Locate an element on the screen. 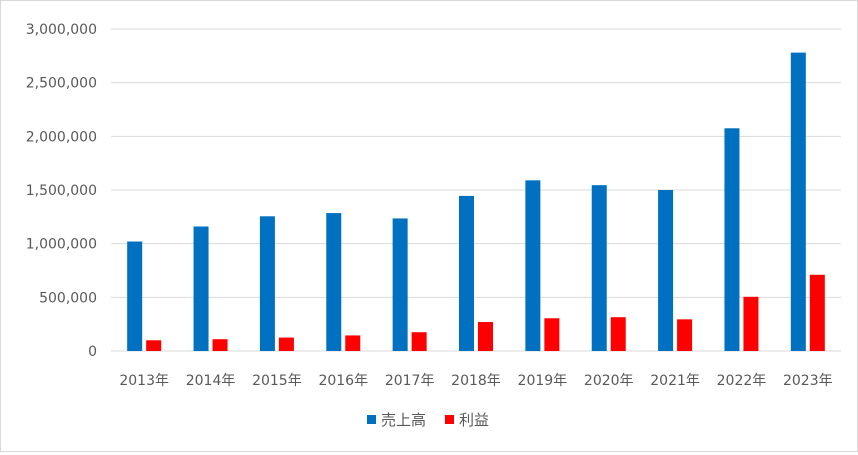 The height and width of the screenshot is (455, 858). x-tick-label: 2021年 is located at coordinates (675, 381).